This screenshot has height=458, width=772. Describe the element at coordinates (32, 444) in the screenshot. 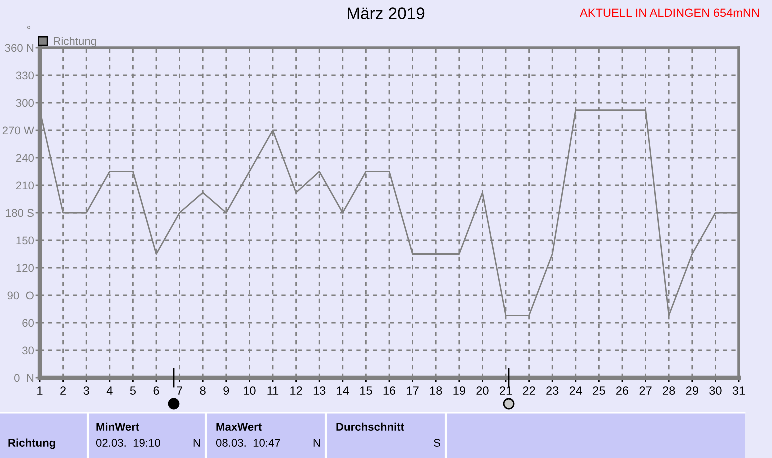

I see `text: Richtung` at that location.